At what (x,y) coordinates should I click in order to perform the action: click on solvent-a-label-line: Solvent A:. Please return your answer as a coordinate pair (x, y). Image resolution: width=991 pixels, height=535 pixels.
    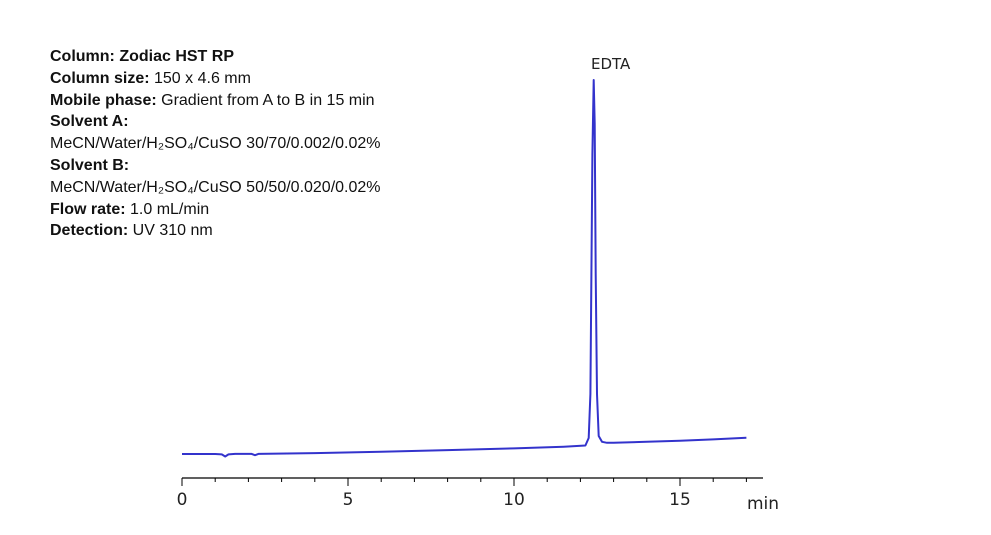
    Looking at the image, I should click on (215, 122).